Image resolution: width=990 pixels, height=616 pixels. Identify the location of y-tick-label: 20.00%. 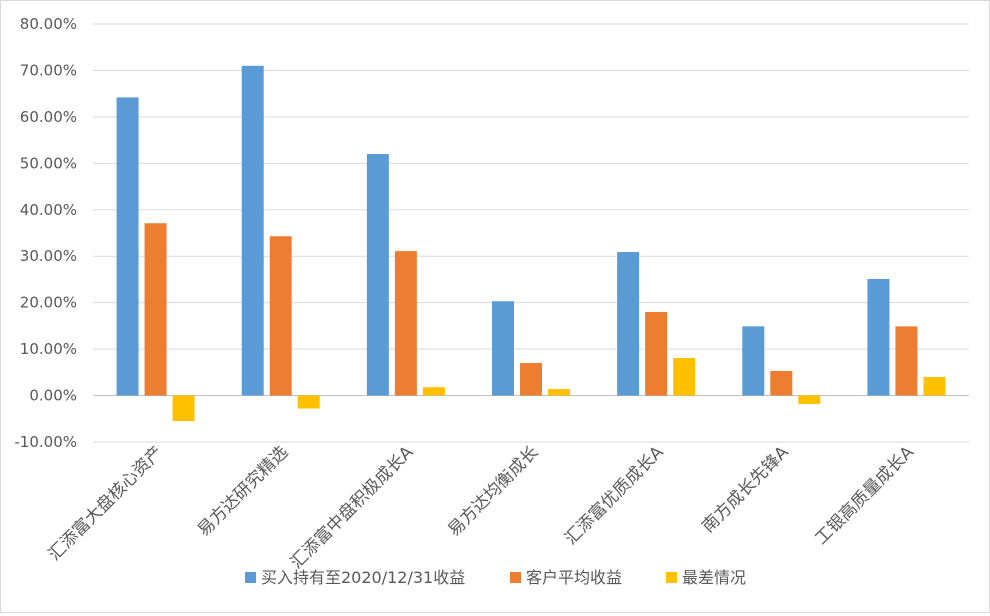
(48, 303).